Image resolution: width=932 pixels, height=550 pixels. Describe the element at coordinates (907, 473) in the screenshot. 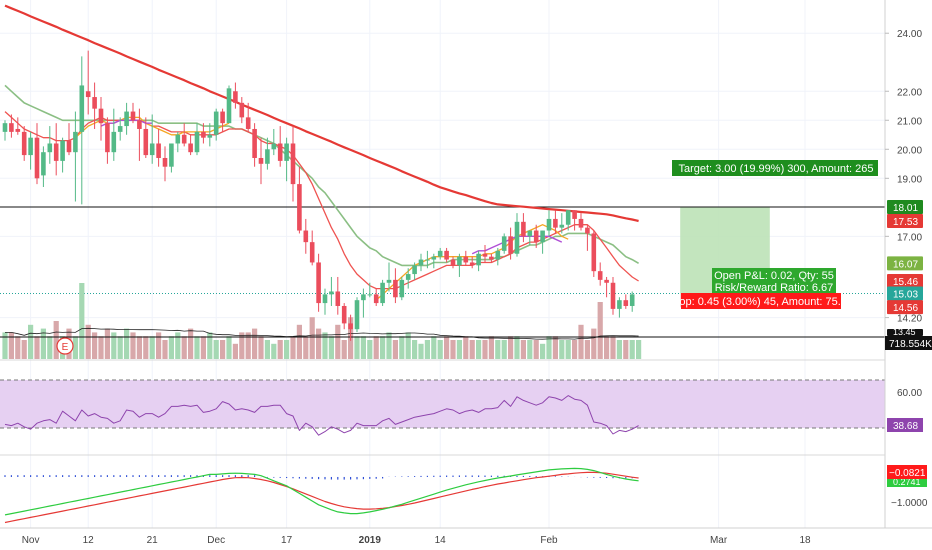

I see `macd-badge-label: −0.0821` at that location.